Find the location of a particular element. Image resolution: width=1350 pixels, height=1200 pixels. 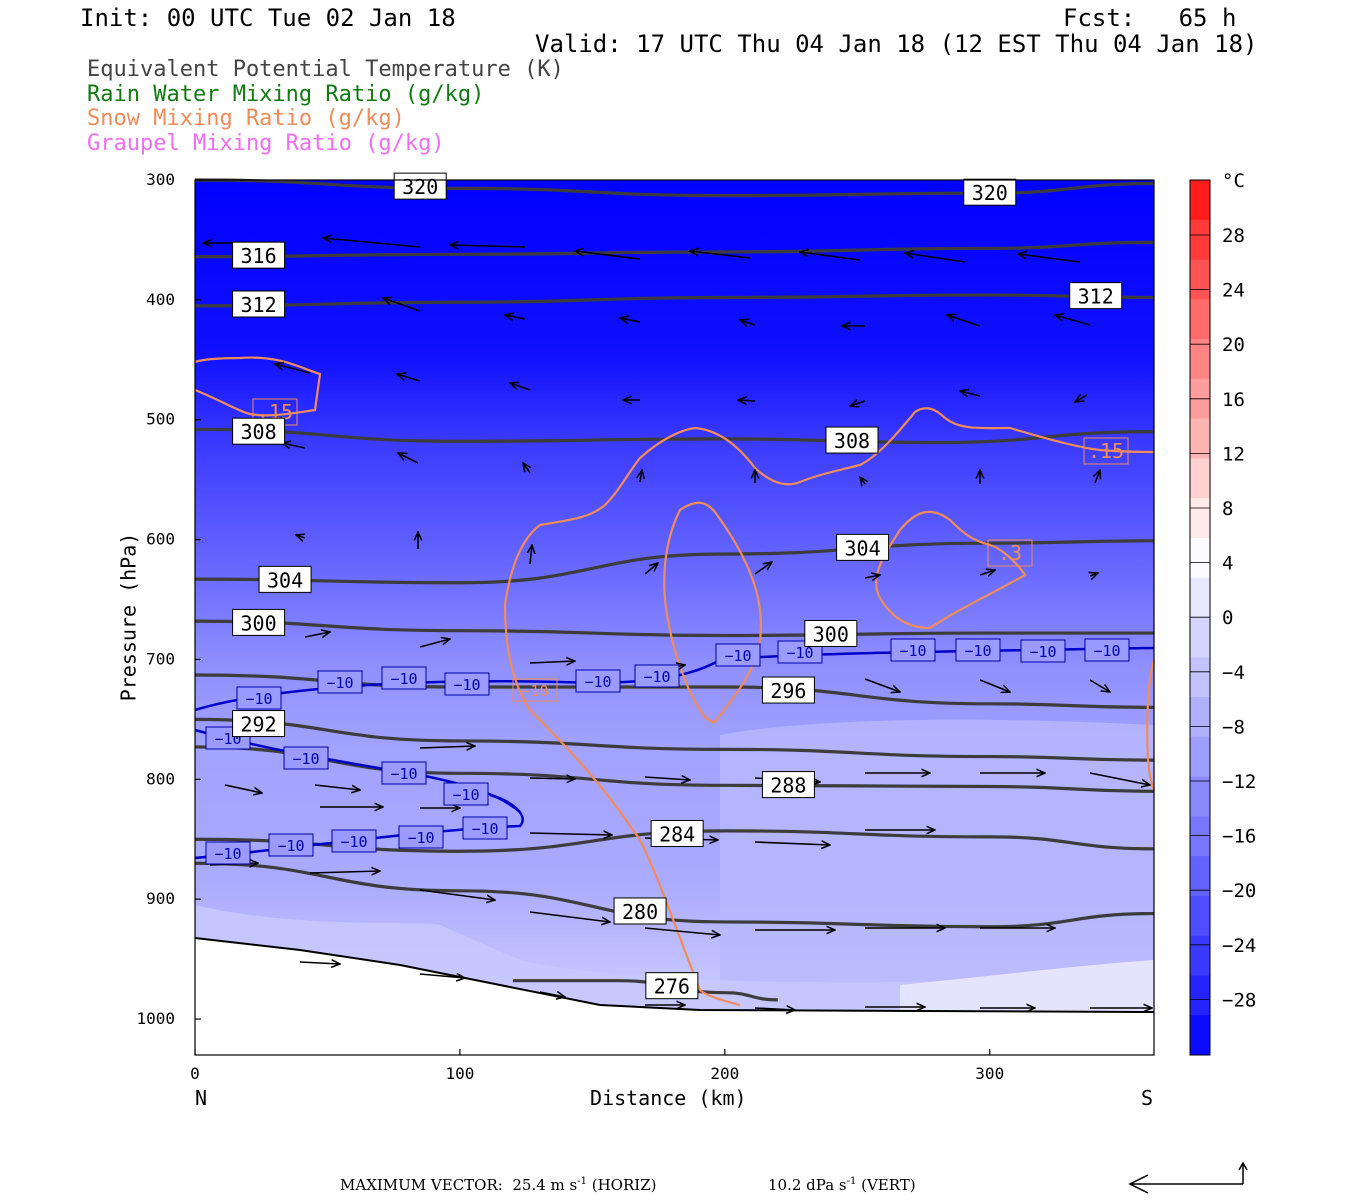

colorbar-label-14: −28 is located at coordinates (1239, 1000).